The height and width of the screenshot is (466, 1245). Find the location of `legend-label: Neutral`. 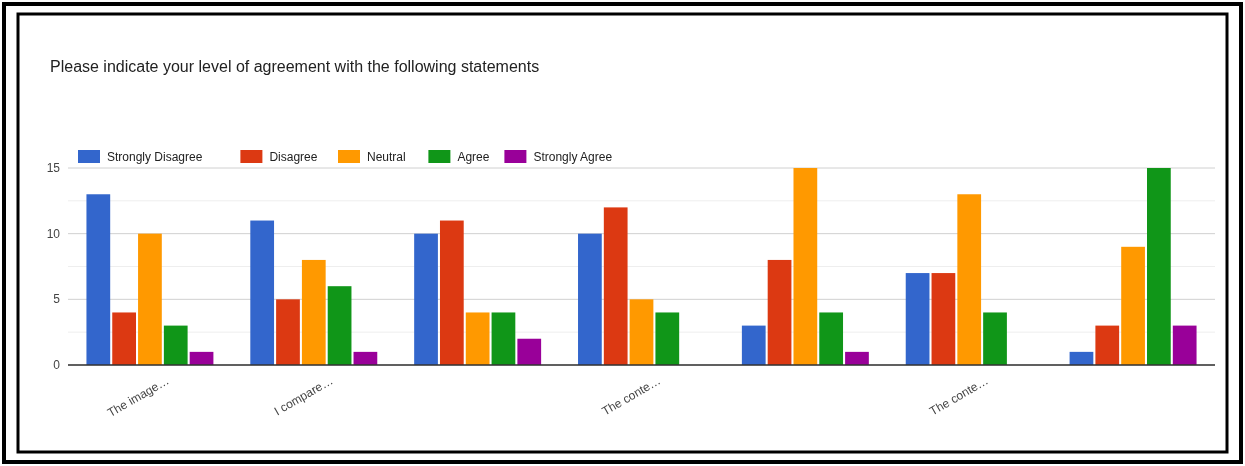

legend-label: Neutral is located at coordinates (386, 157).